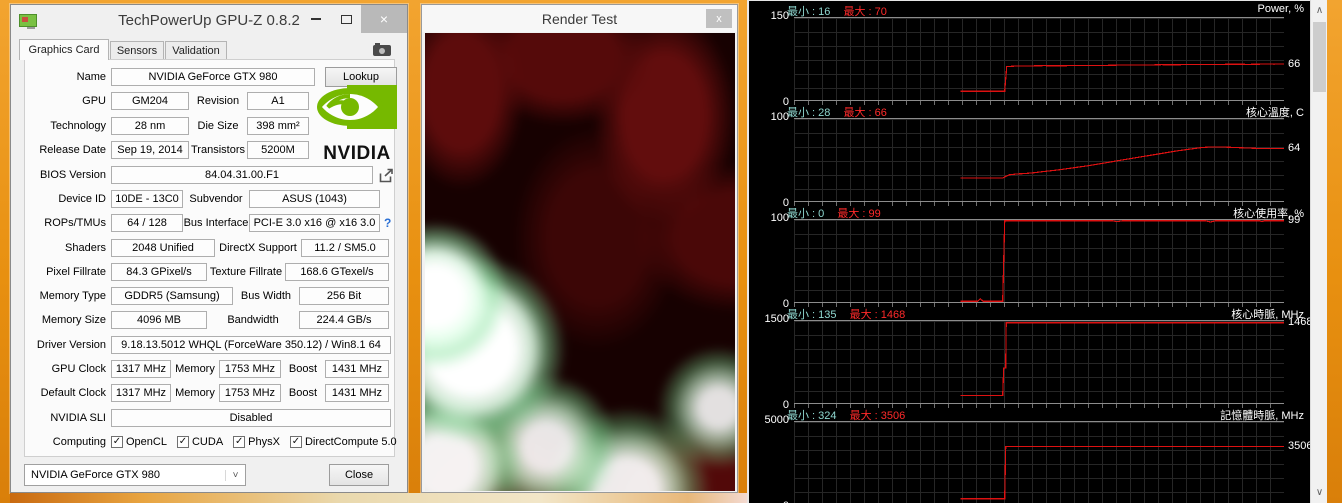 This screenshot has height=503, width=1342. What do you see at coordinates (865, 12) in the screenshot?
I see `chart-max-label: 最大 : 70` at bounding box center [865, 12].